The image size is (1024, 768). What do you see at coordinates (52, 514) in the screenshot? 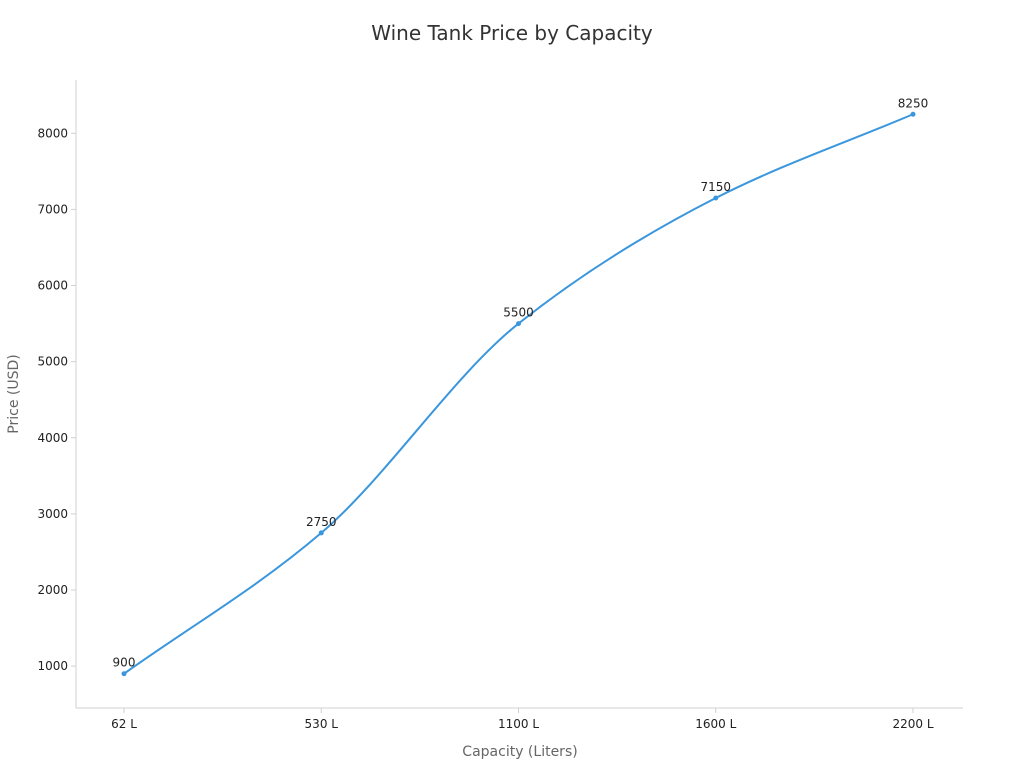
I see `y-tick-label: 3000` at bounding box center [52, 514].